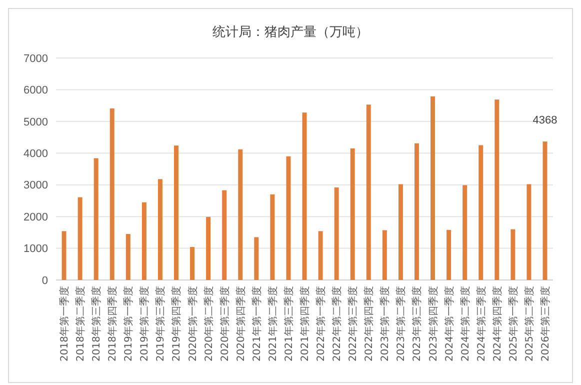 This screenshot has height=385, width=581. Describe the element at coordinates (545, 324) in the screenshot. I see `x-tick-label: 2026年第三季度` at that location.